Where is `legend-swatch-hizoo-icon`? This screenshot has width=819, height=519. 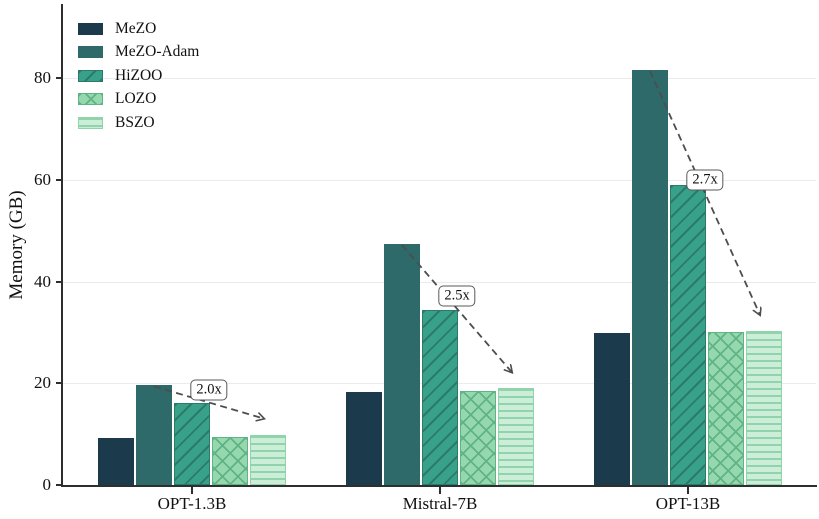
legend-swatch-hizoo-icon is located at coordinates (90, 75).